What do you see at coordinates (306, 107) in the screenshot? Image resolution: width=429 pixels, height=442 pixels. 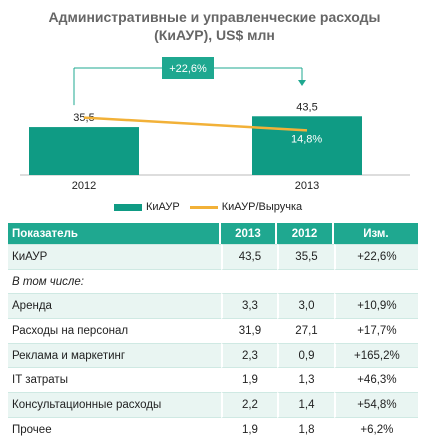 I see `bar-label-2013: 43,5` at bounding box center [306, 107].